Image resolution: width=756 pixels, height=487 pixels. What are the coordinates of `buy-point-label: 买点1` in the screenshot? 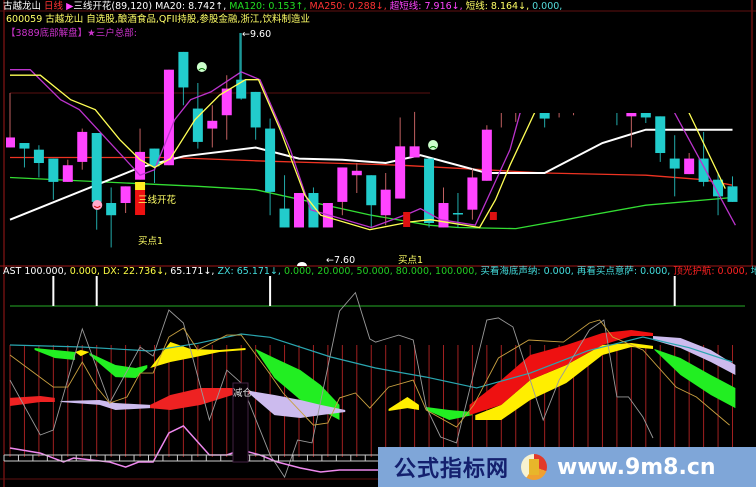 It's located at (150, 241).